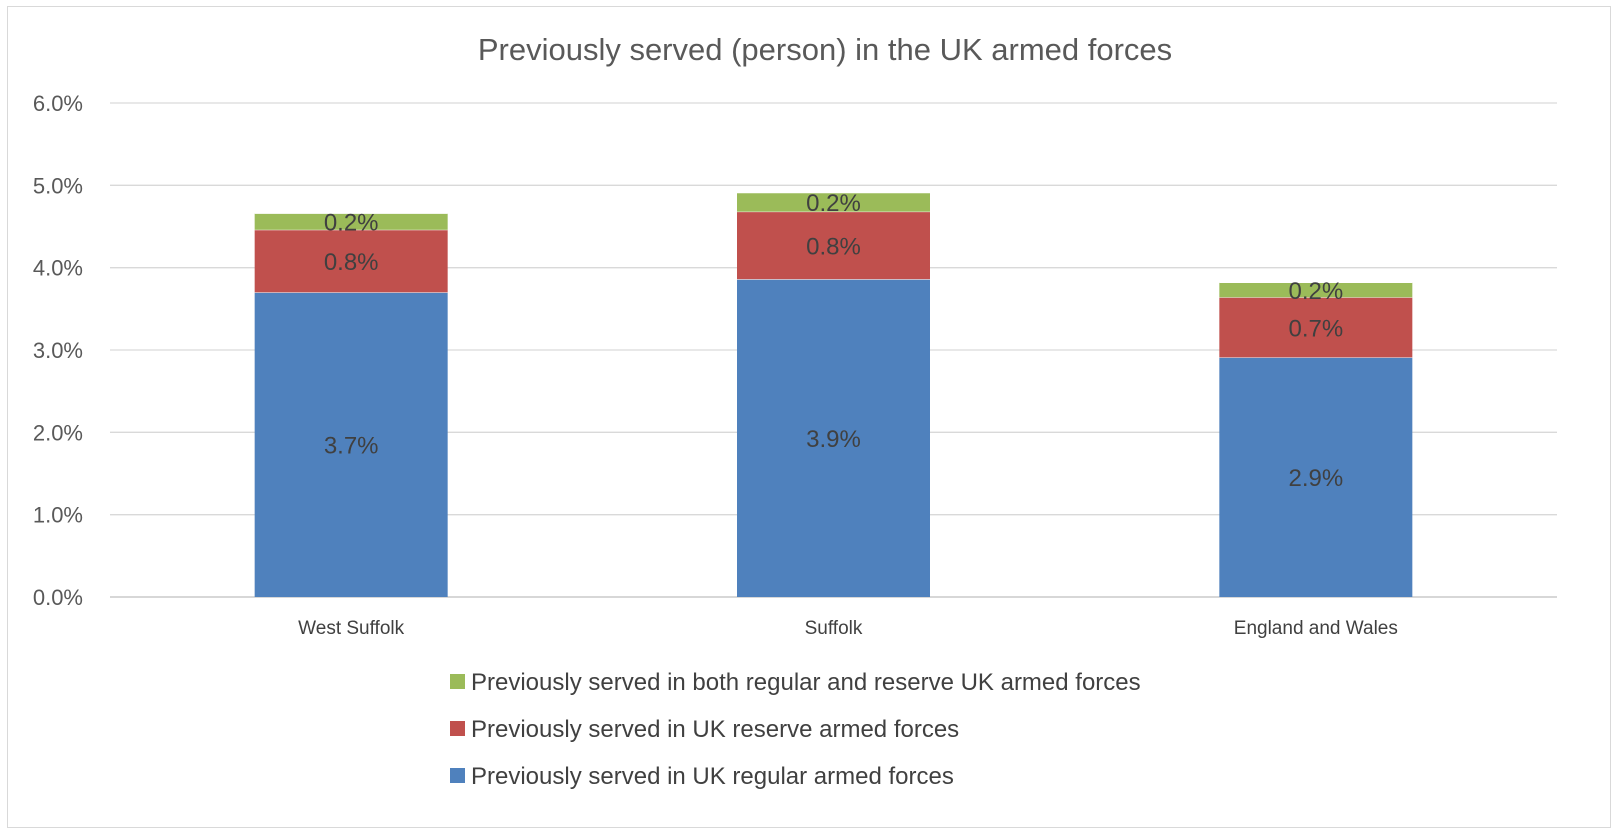 The height and width of the screenshot is (835, 1620). I want to click on y-tick-label: 5.0%, so click(58, 185).